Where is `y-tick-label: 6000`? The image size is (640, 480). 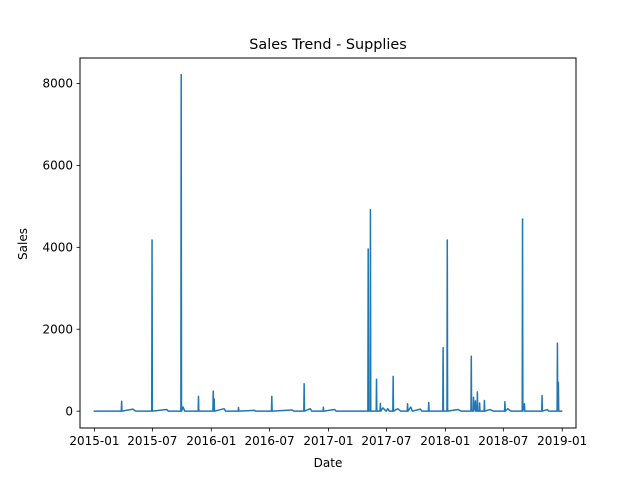
y-tick-label: 6000 is located at coordinates (57, 166).